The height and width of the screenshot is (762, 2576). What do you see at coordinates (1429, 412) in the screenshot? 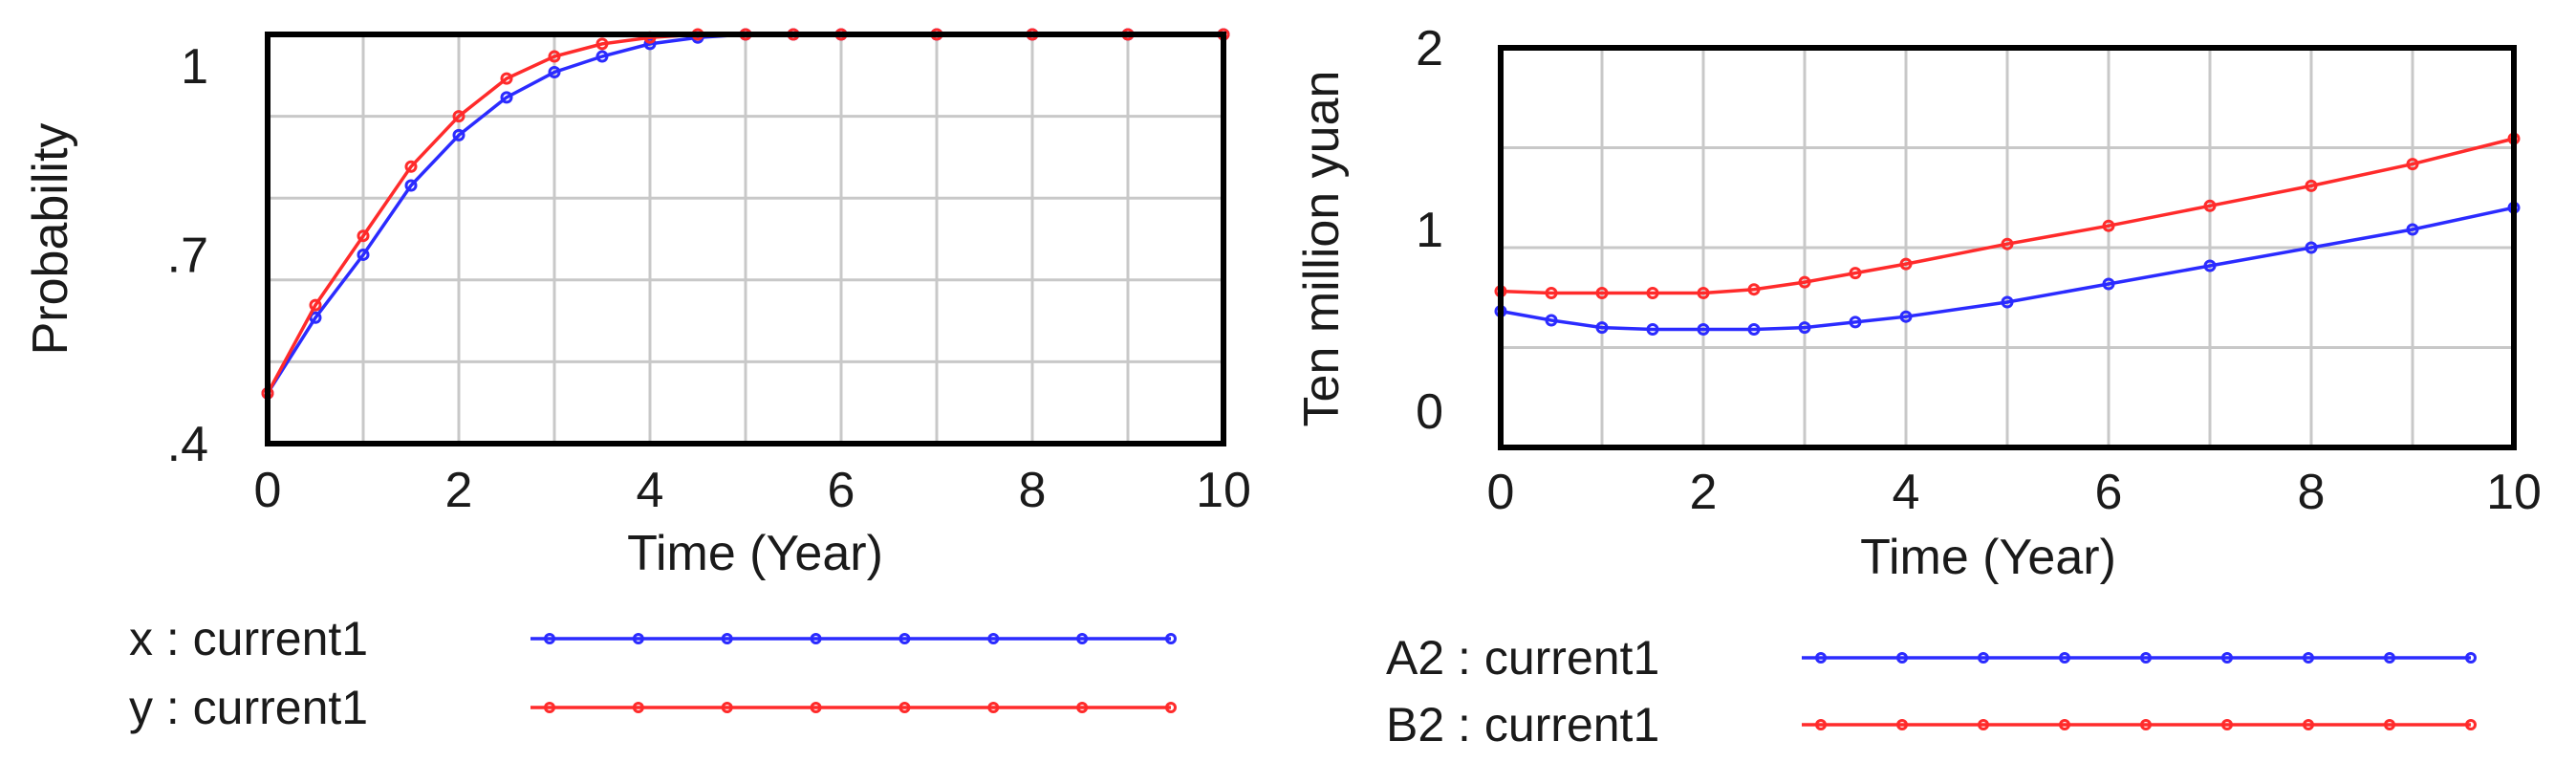
I see `y-tick-label: 0` at bounding box center [1429, 412].